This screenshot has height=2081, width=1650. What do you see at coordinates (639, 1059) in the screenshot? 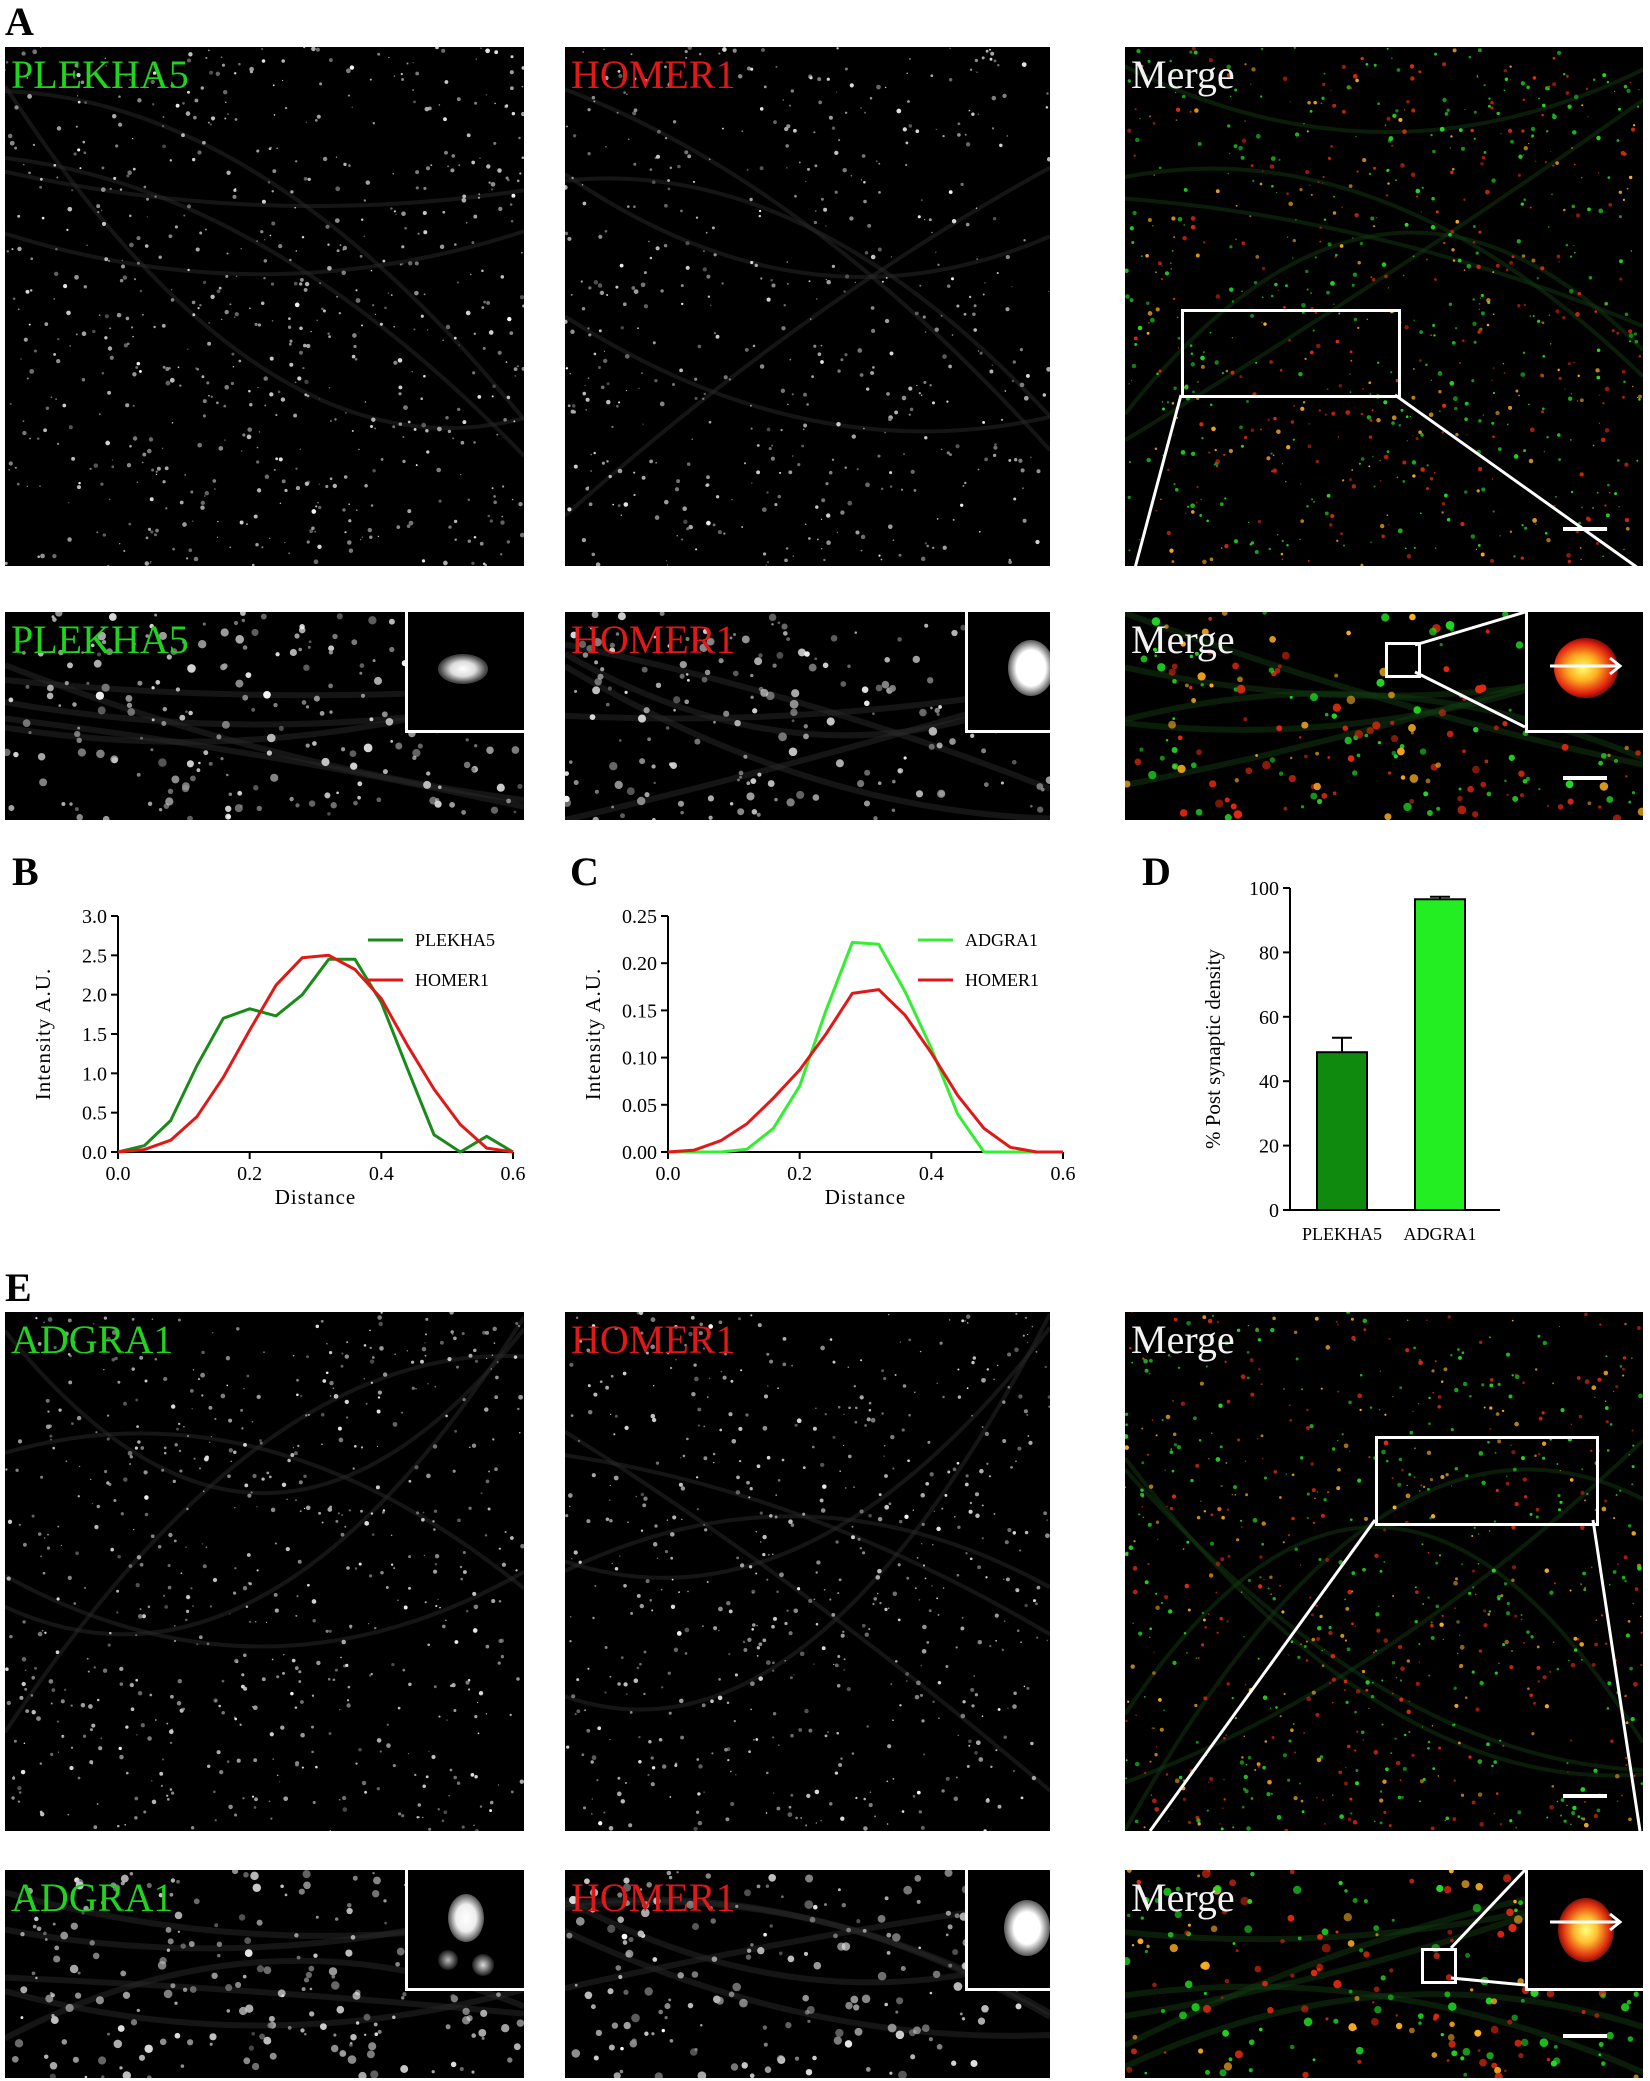
I see `y-tick-label: 0.10` at bounding box center [639, 1059].